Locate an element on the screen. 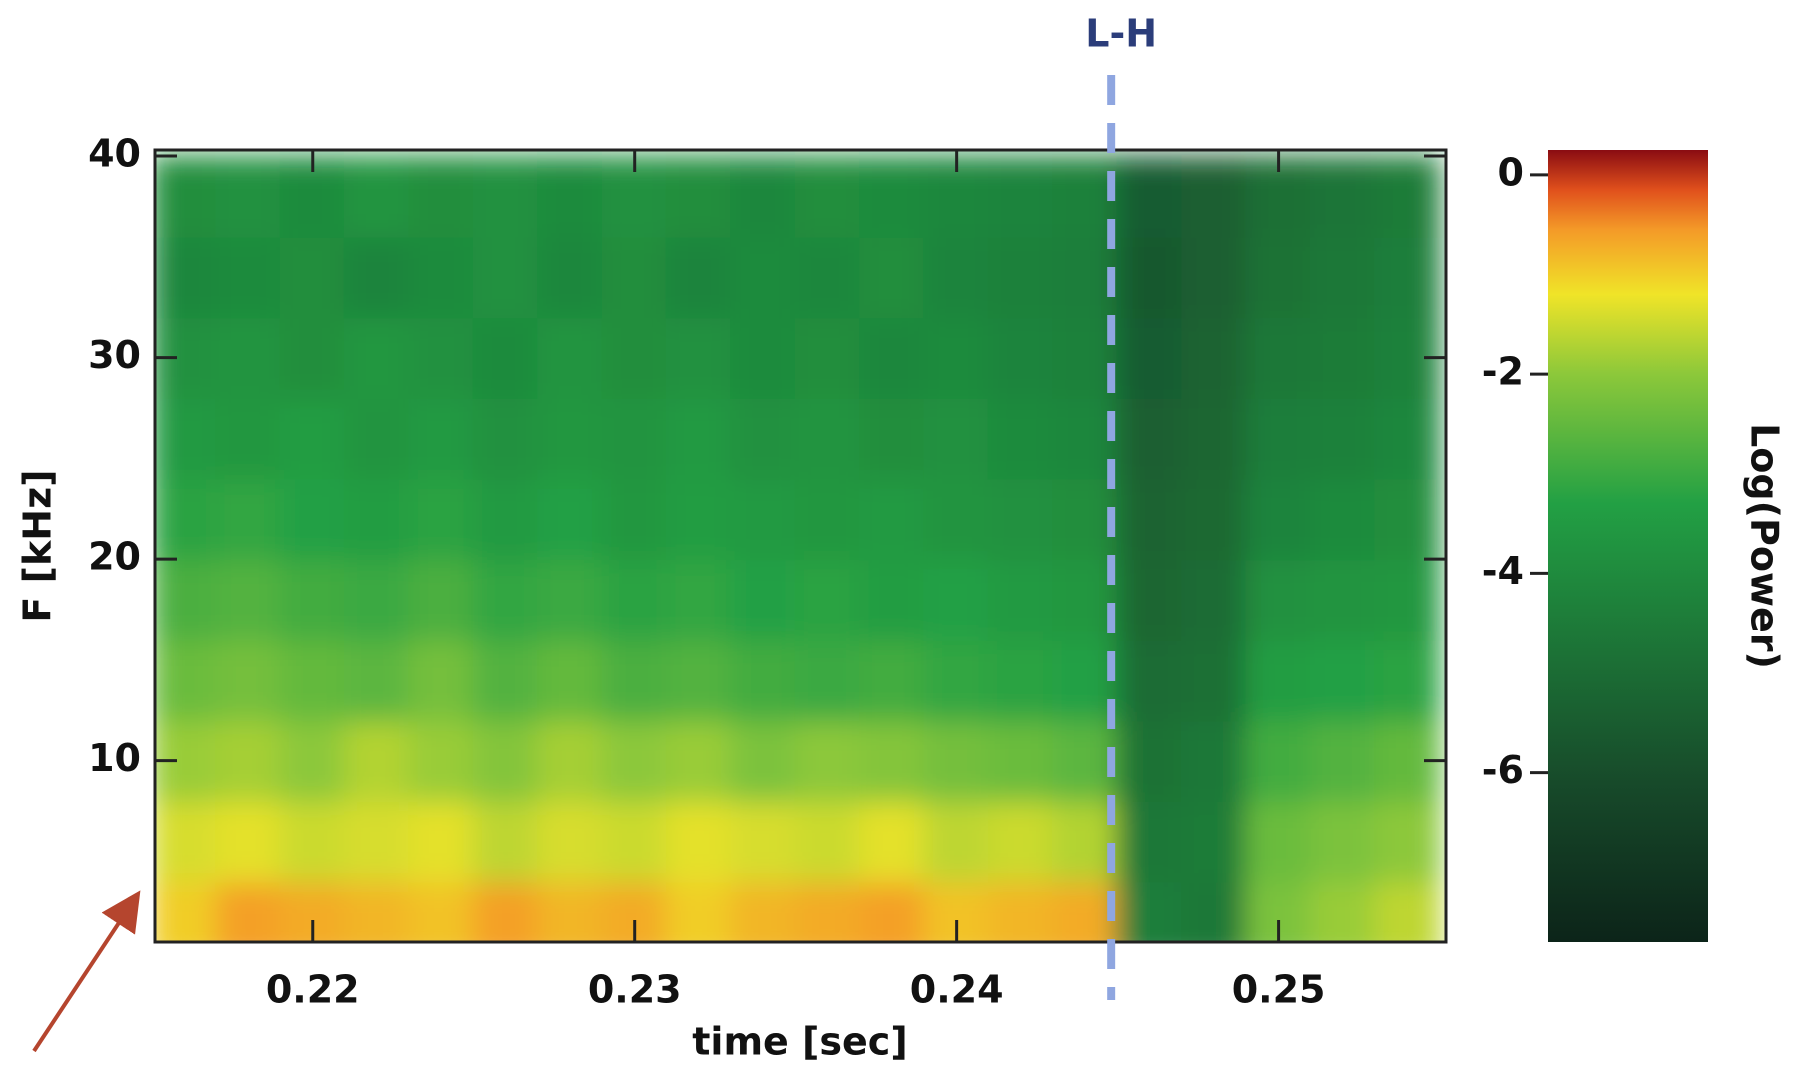 This screenshot has width=1793, height=1070. y-tick-label: 20 is located at coordinates (114, 557).